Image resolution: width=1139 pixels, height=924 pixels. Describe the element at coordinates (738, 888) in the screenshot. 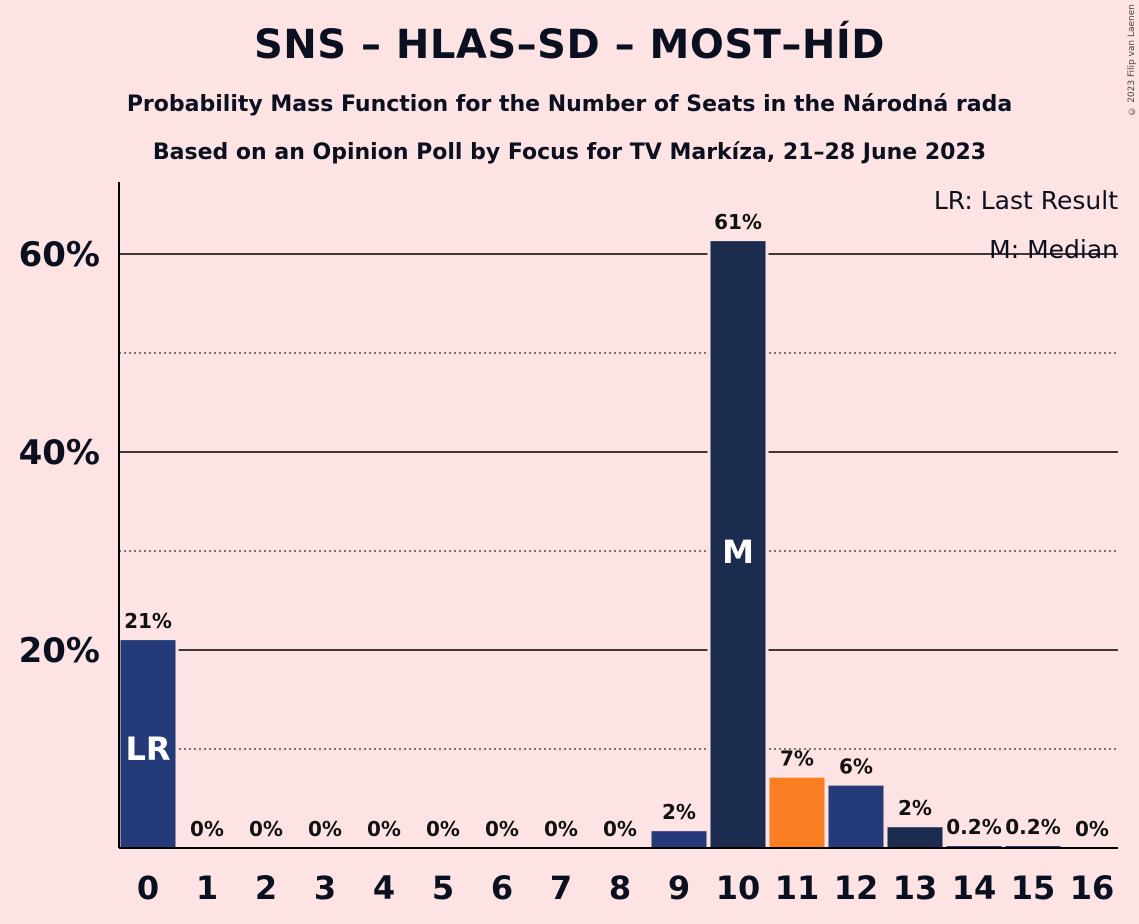

I see `x-tick-label: 10` at that location.